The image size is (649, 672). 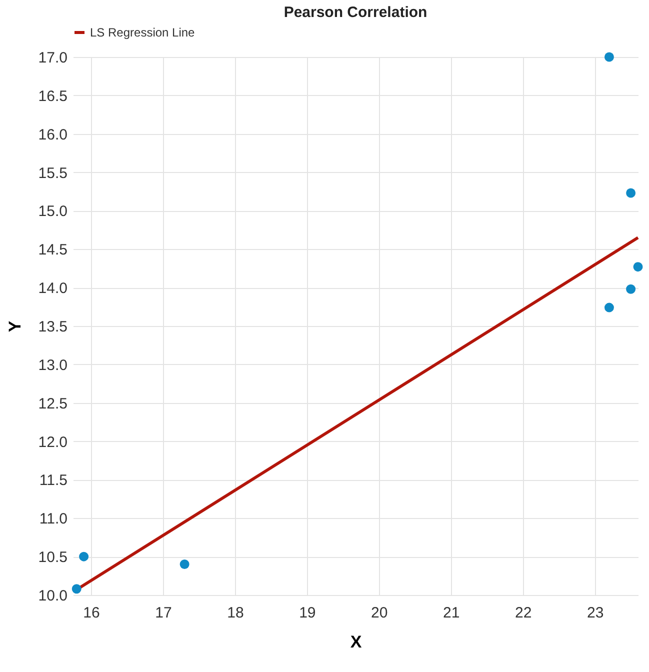 What do you see at coordinates (379, 613) in the screenshot?
I see `x-tick-label: 20` at bounding box center [379, 613].